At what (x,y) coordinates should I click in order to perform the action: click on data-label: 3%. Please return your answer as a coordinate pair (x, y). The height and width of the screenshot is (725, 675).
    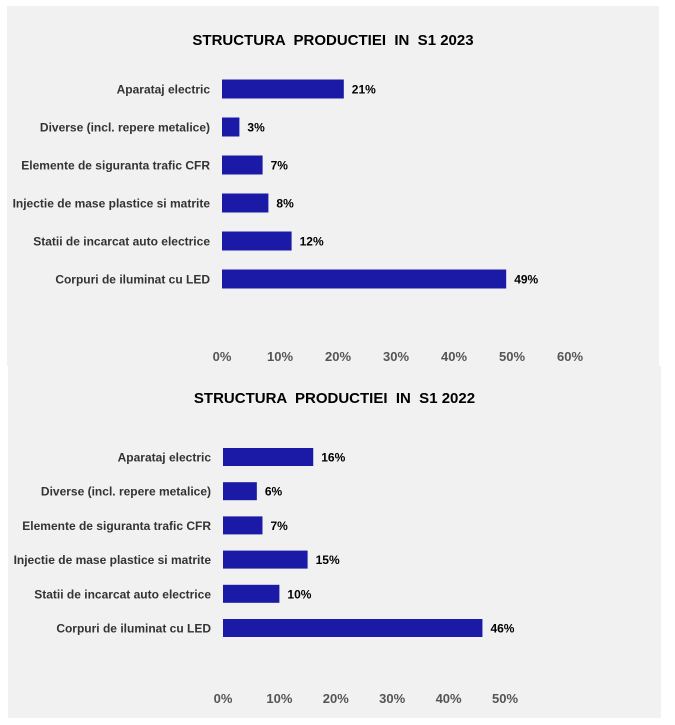
    Looking at the image, I should click on (256, 128).